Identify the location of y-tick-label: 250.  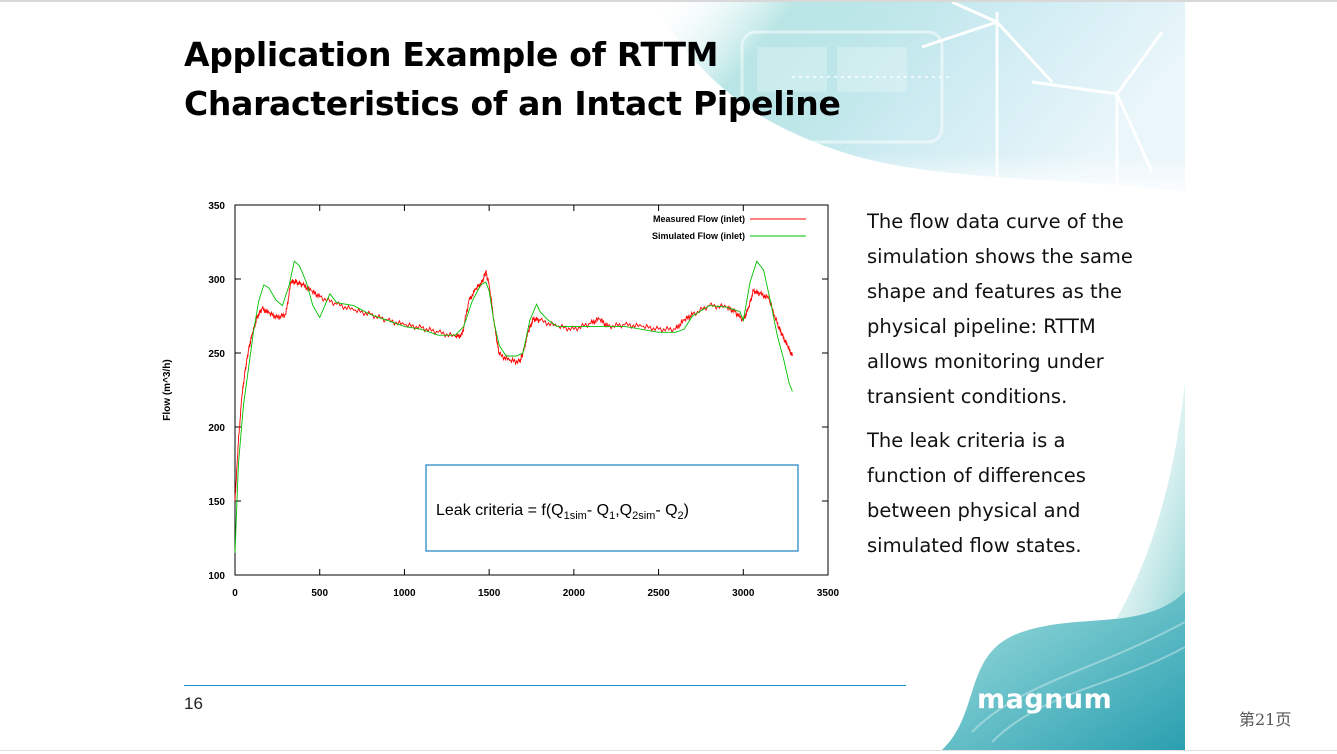
(216, 354).